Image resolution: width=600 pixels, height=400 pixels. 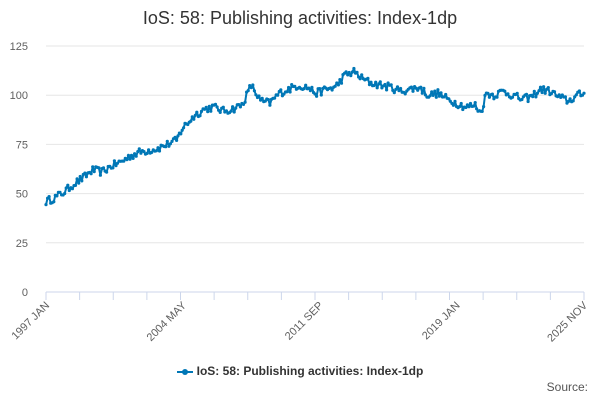 I want to click on x-tick-label: 2011 SEP, so click(x=304, y=321).